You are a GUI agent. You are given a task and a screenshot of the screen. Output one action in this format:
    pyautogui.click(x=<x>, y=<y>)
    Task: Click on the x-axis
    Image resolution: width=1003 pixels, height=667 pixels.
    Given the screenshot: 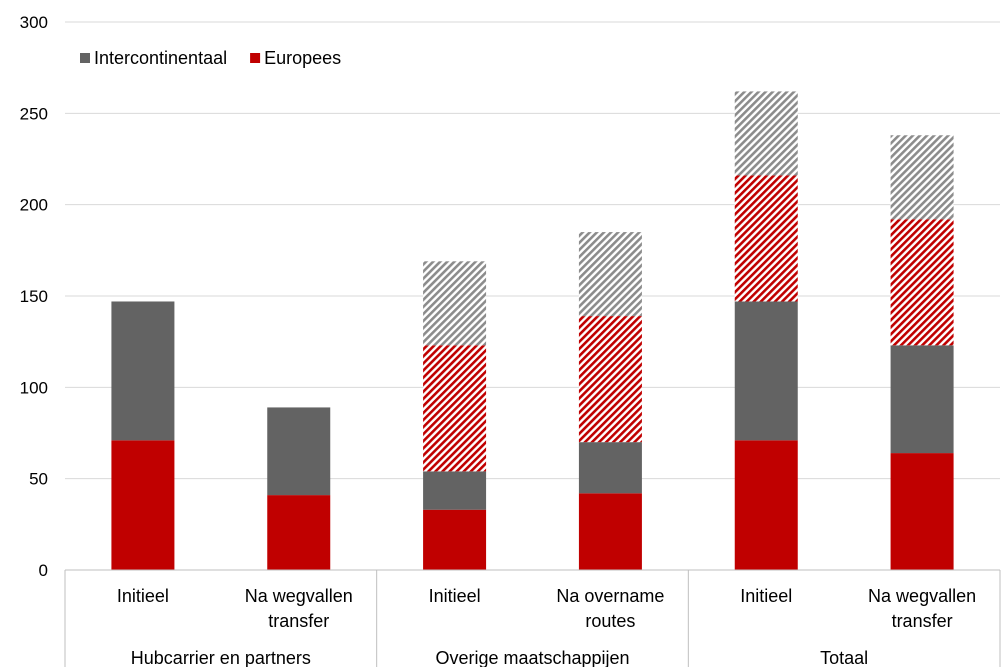 What is the action you would take?
    pyautogui.click(x=532, y=618)
    